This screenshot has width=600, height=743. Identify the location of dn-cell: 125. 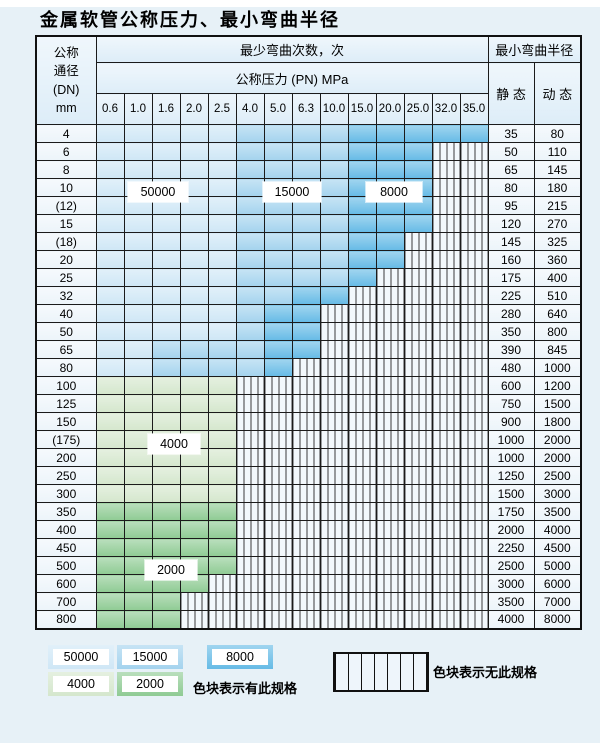
(66, 403).